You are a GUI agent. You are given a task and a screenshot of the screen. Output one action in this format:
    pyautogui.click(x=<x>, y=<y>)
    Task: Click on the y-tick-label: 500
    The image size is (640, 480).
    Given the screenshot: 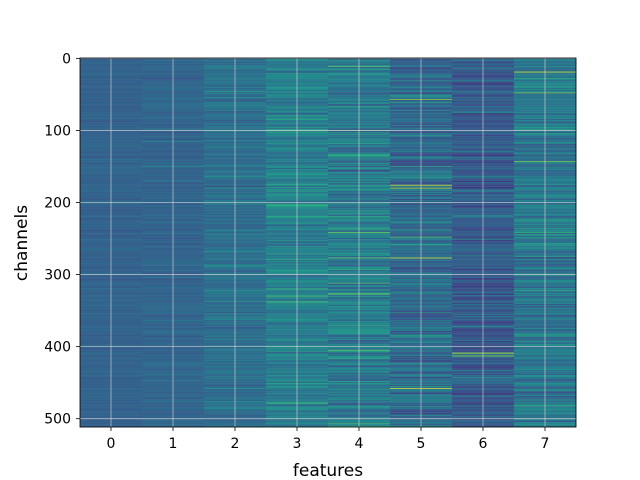 What is the action you would take?
    pyautogui.click(x=57, y=420)
    